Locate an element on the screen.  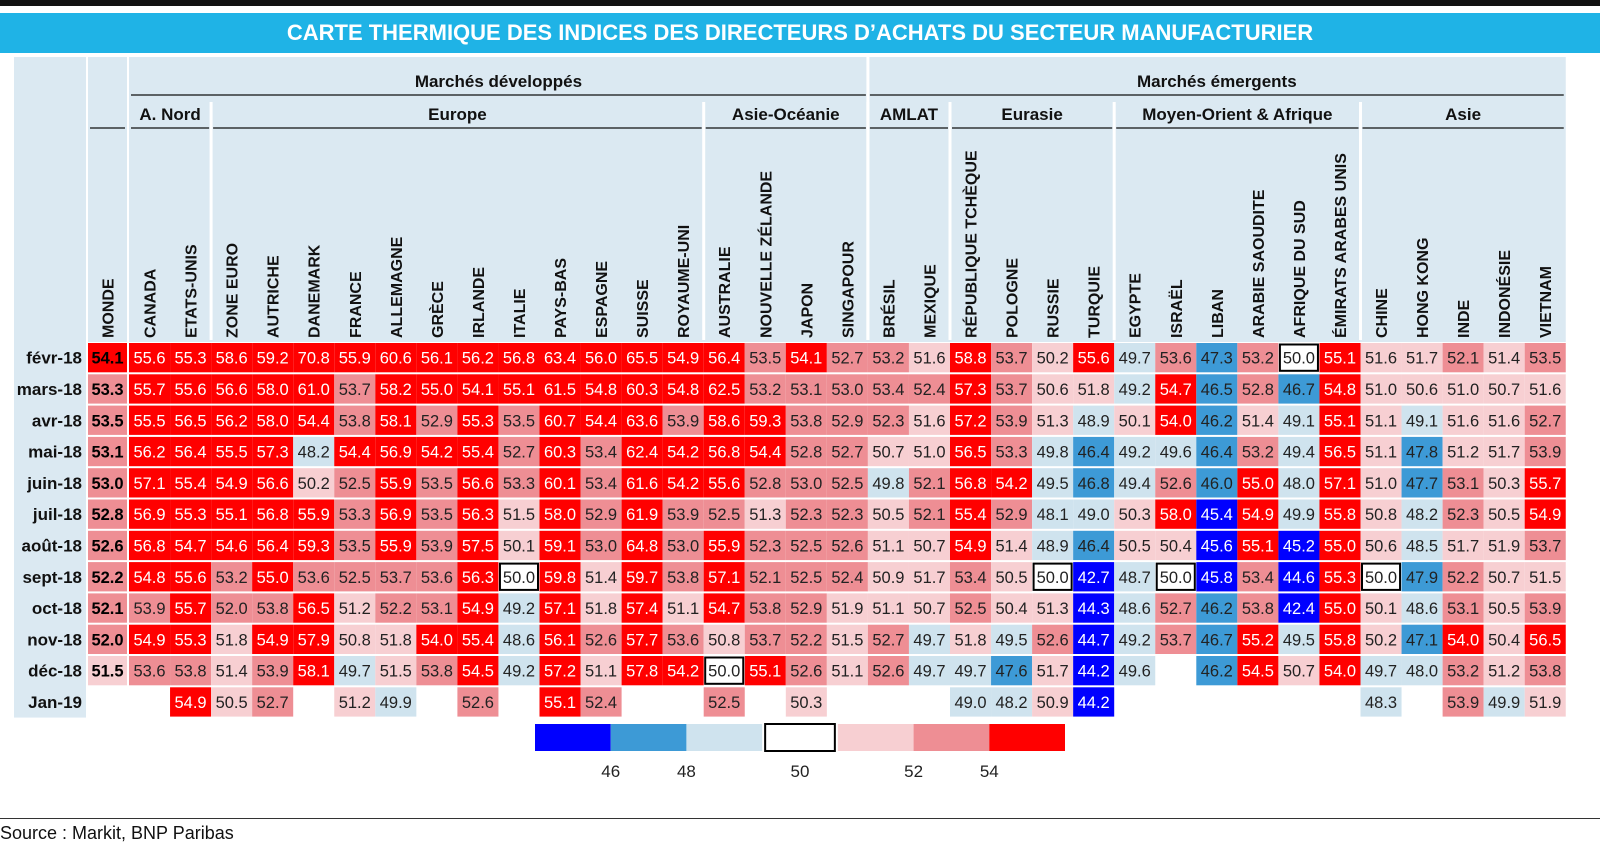
column-header: INDONÉSIE is located at coordinates (1504, 294).